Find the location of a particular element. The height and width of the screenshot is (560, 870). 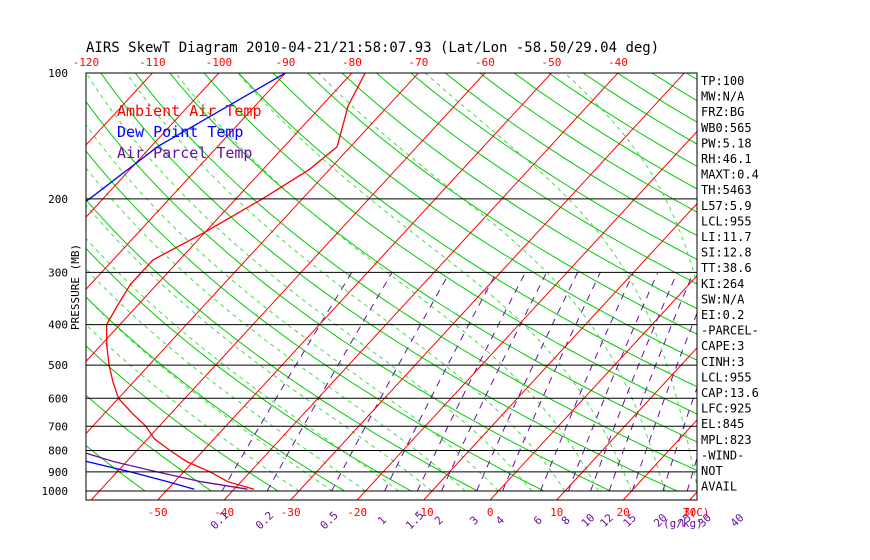

mixing-ratio-tick-label: 6 is located at coordinates (538, 521).